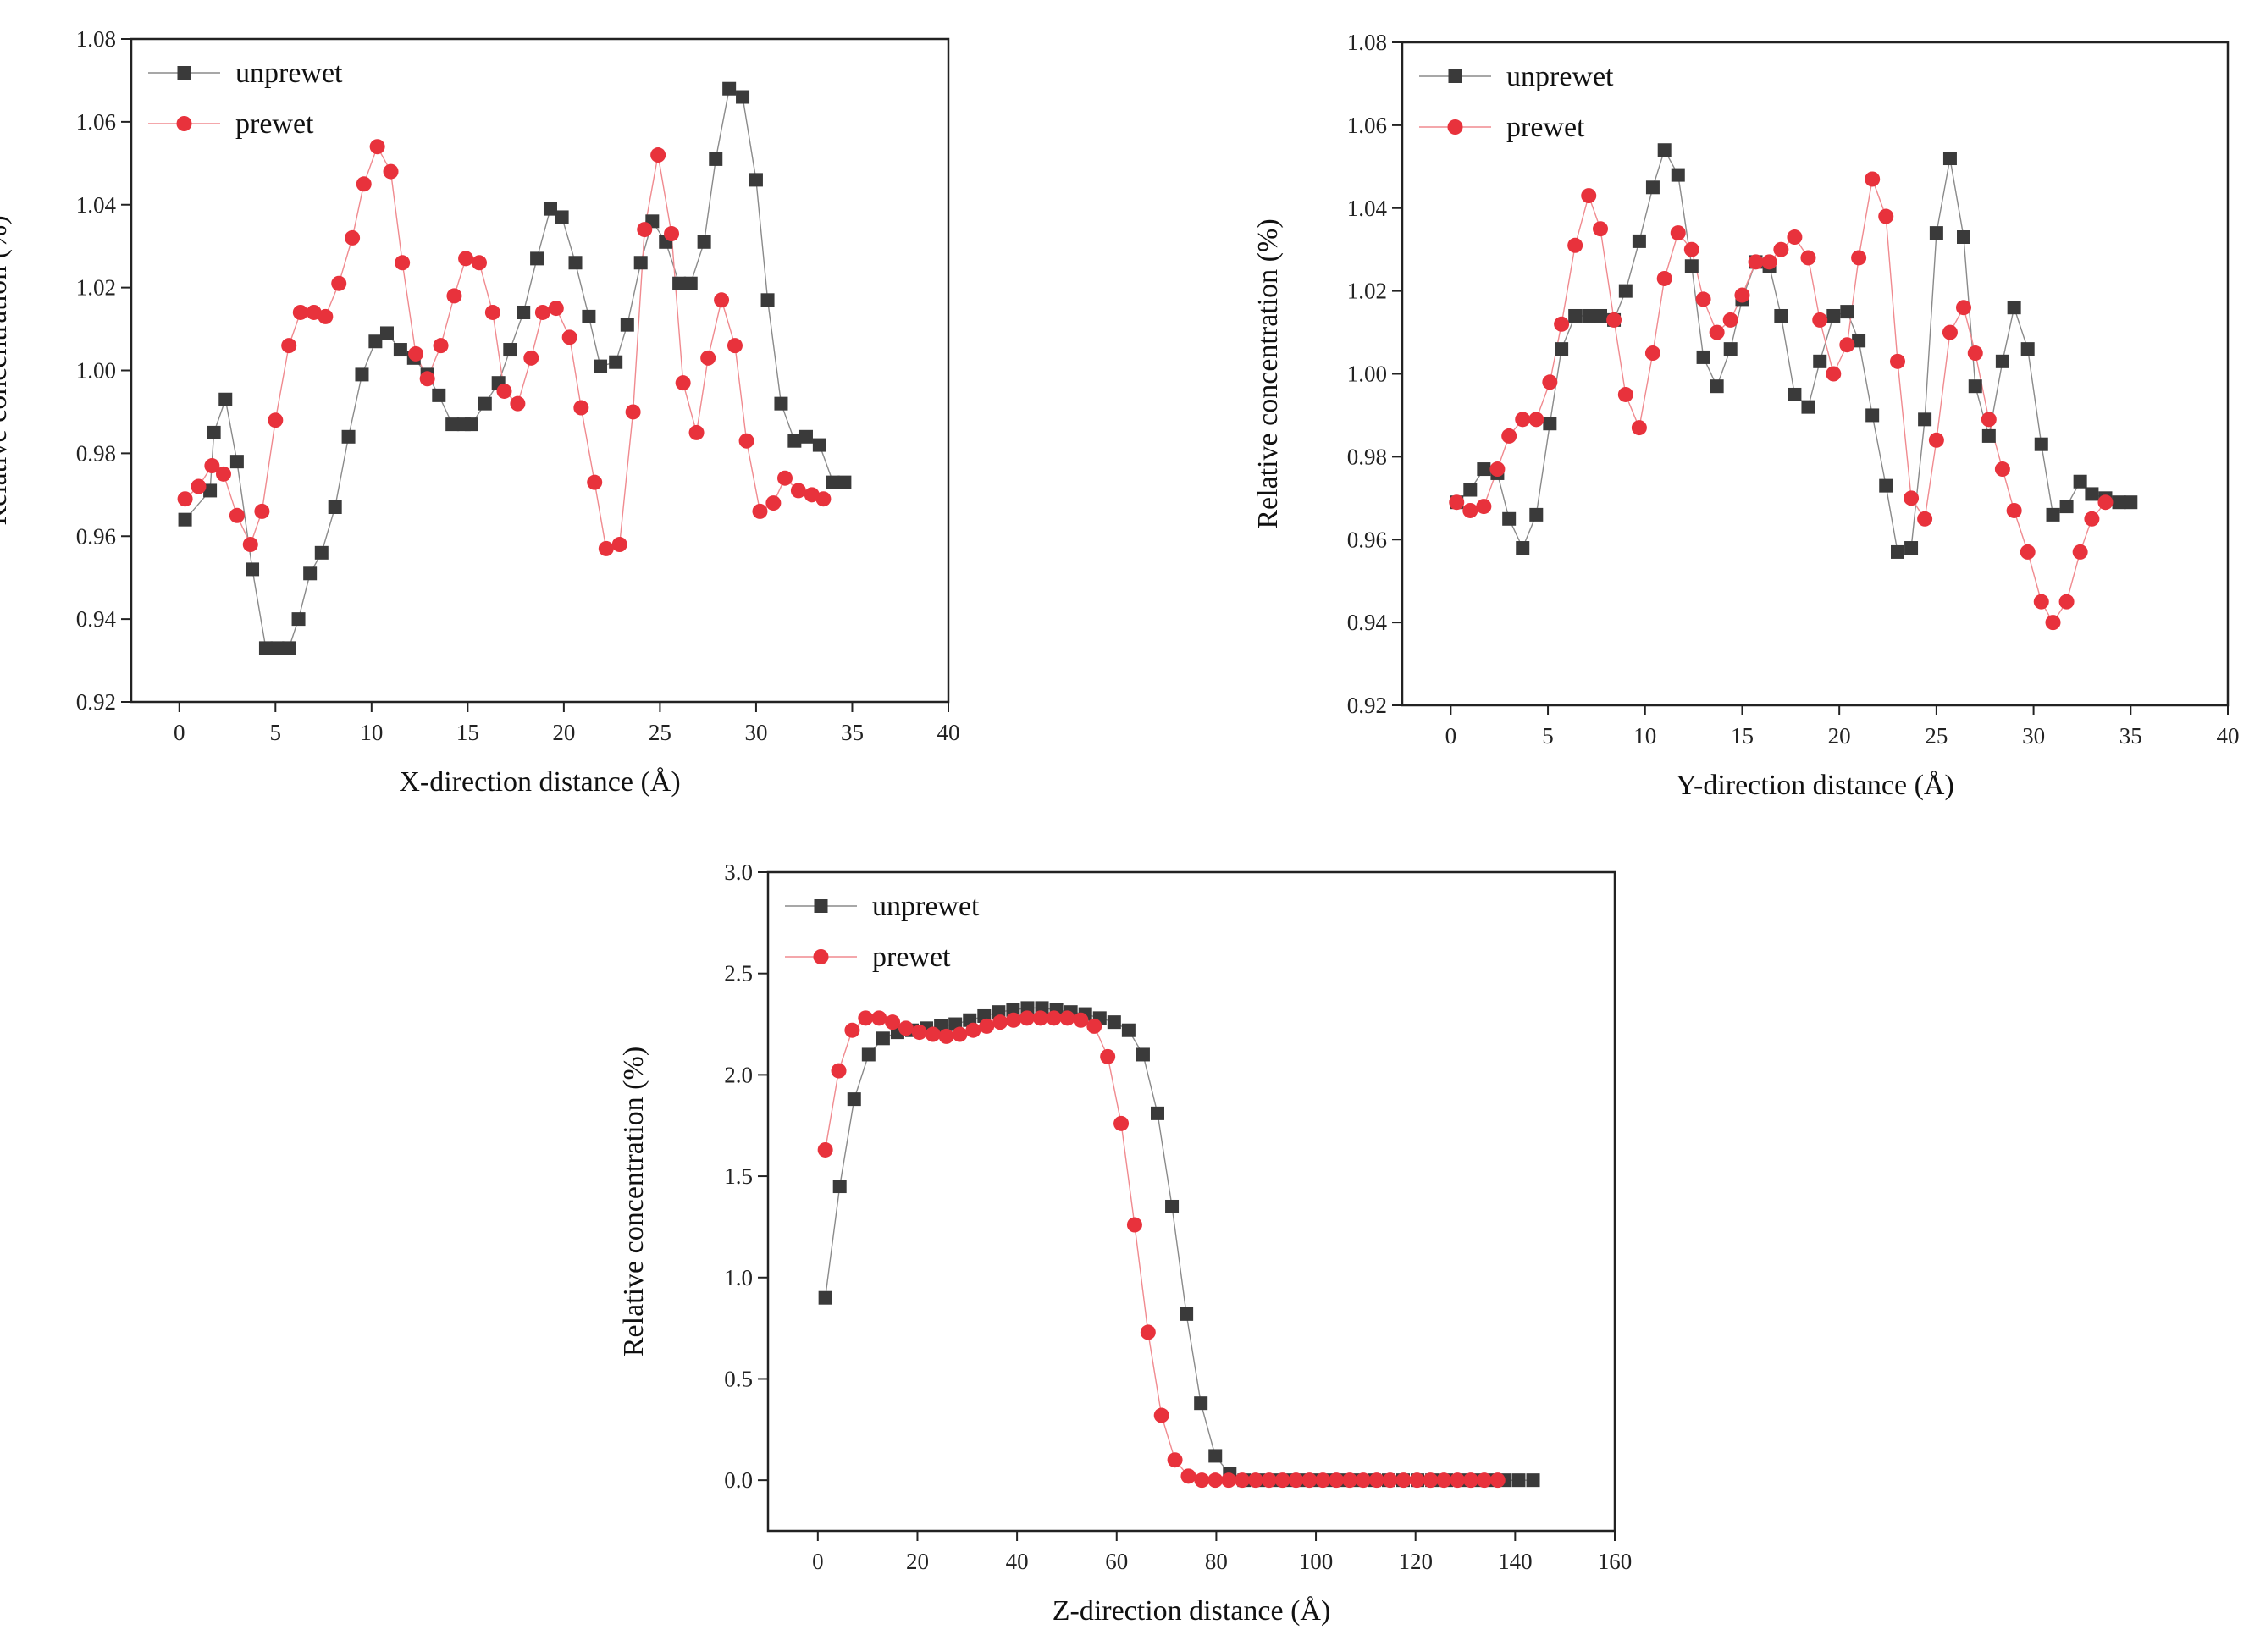 This screenshot has width=2260, height=1652. I want to click on x-axis-title: Y-direction distance (Å), so click(1815, 785).